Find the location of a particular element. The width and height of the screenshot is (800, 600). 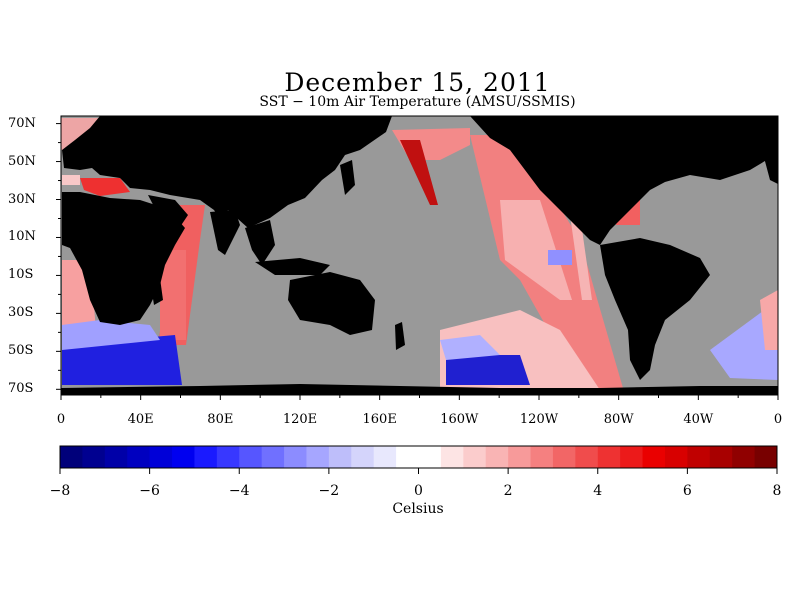

colorbar-tick-label: 6 is located at coordinates (687, 491).